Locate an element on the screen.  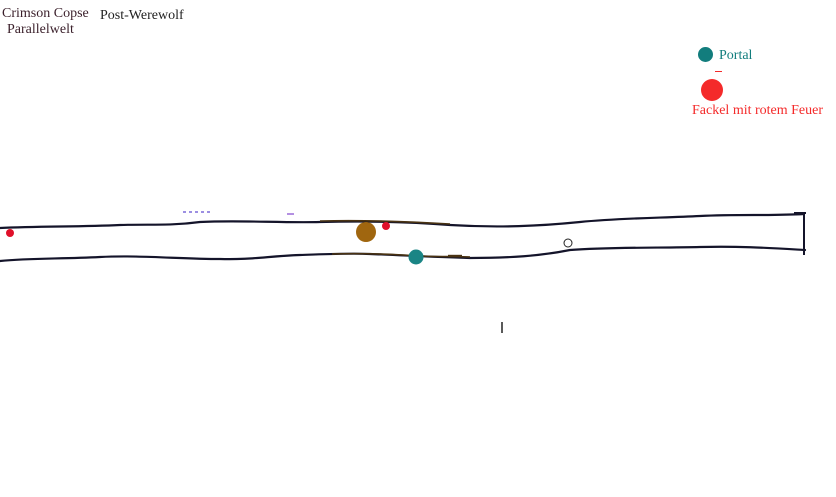
branch-top is located at coordinates (385, 222).